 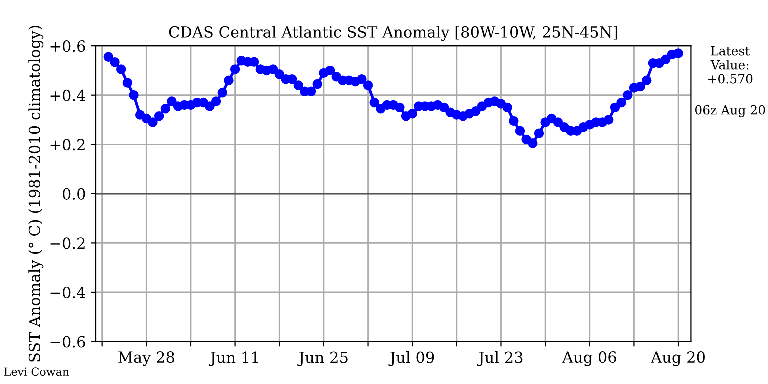 What do you see at coordinates (68, 292) in the screenshot?
I see `y-tick-label: −0.4` at bounding box center [68, 292].